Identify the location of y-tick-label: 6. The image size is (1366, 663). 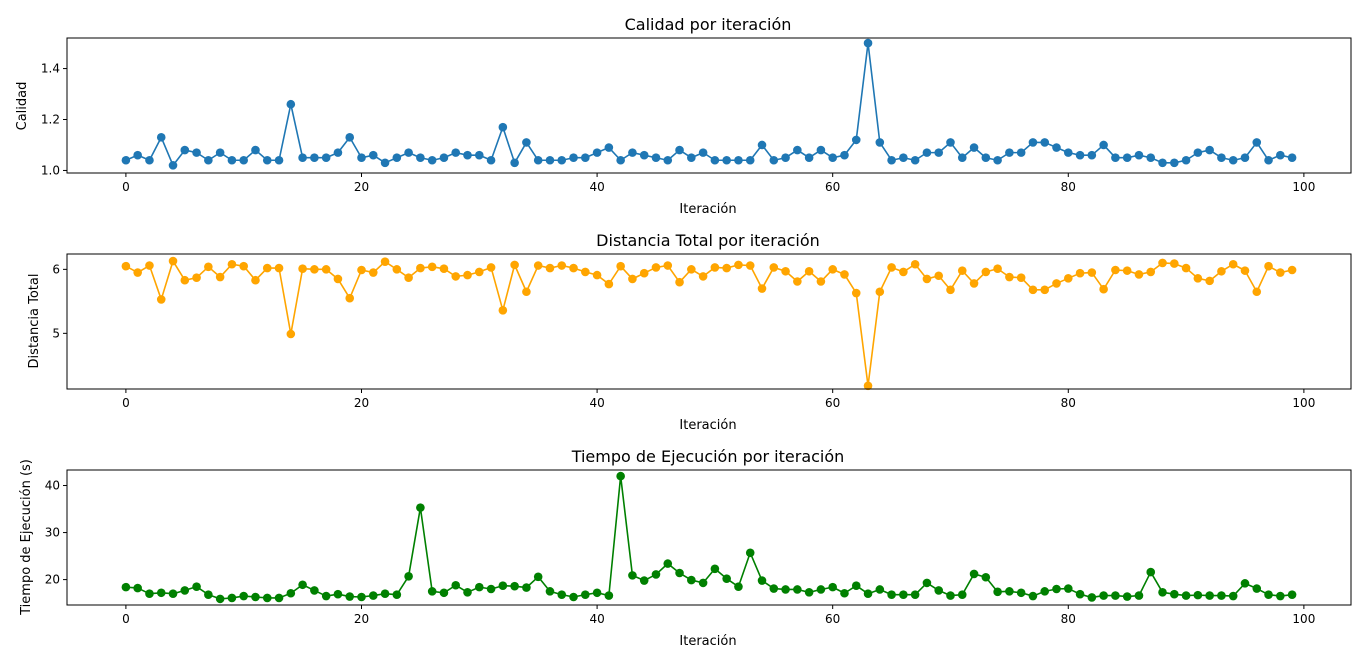
(56, 269).